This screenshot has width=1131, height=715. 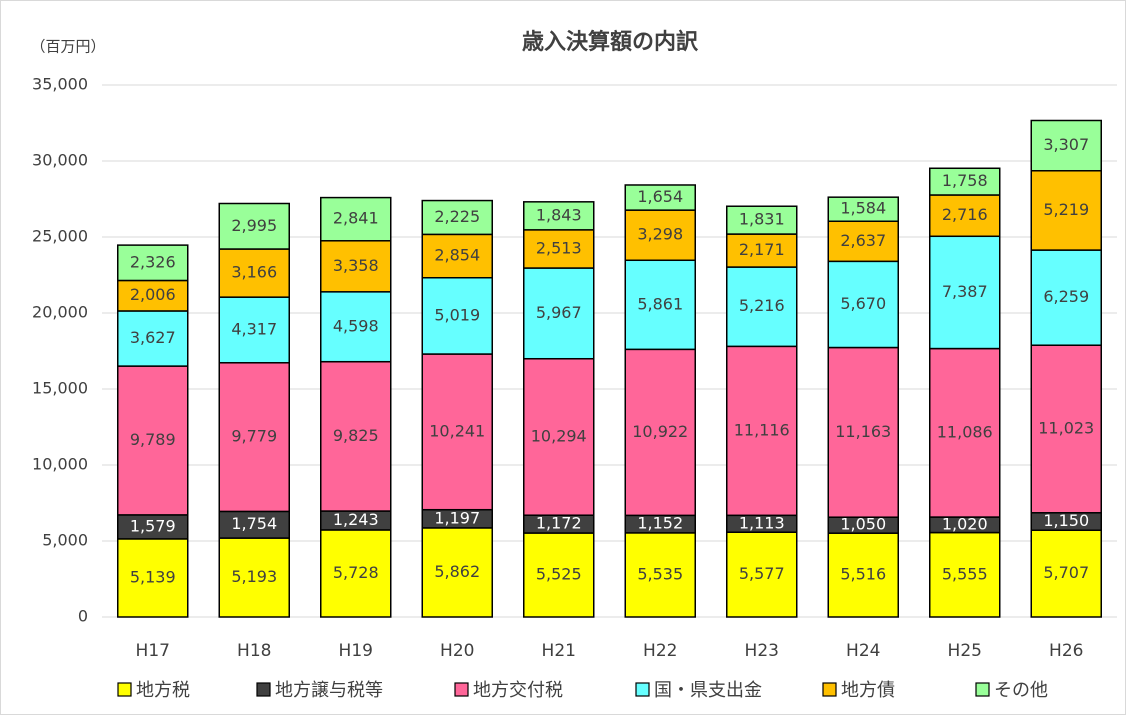 I want to click on data-label: 5,967, so click(x=559, y=312).